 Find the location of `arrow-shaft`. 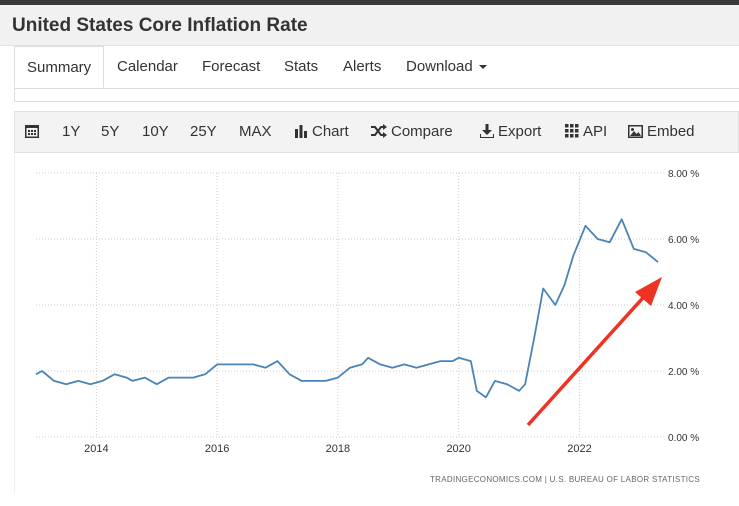

arrow-shaft is located at coordinates (589, 357).